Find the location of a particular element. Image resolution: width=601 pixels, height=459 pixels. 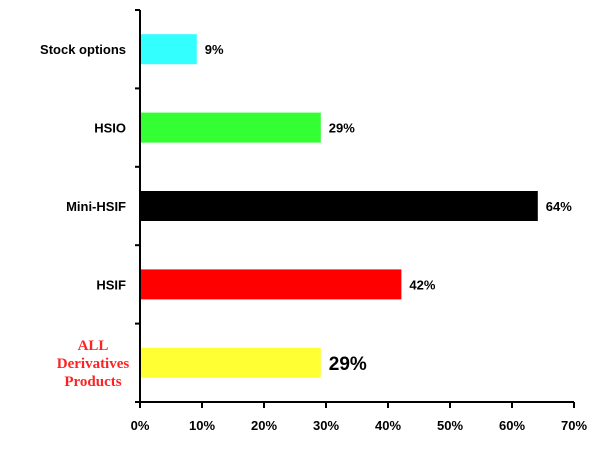

bar-value-label: 64% is located at coordinates (559, 206).